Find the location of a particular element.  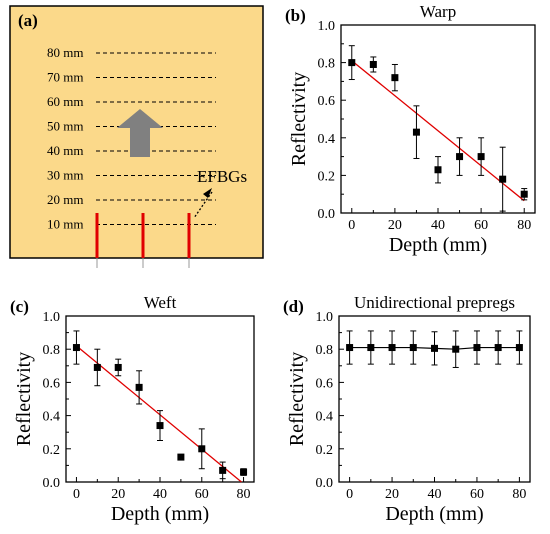

depth-lines: 80 mm 70 mm 60 mm 50 mm 40 mm 30 mm 20 mm 10 mm is located at coordinates (131, 138).